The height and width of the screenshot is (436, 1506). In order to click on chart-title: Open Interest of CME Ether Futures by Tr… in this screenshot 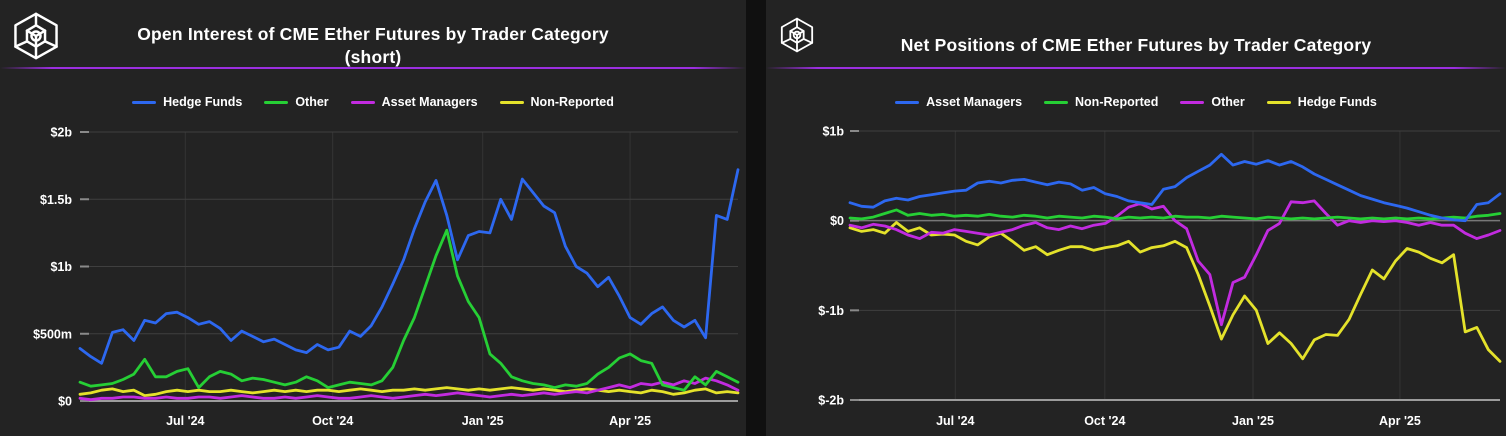, I will do `click(373, 46)`.